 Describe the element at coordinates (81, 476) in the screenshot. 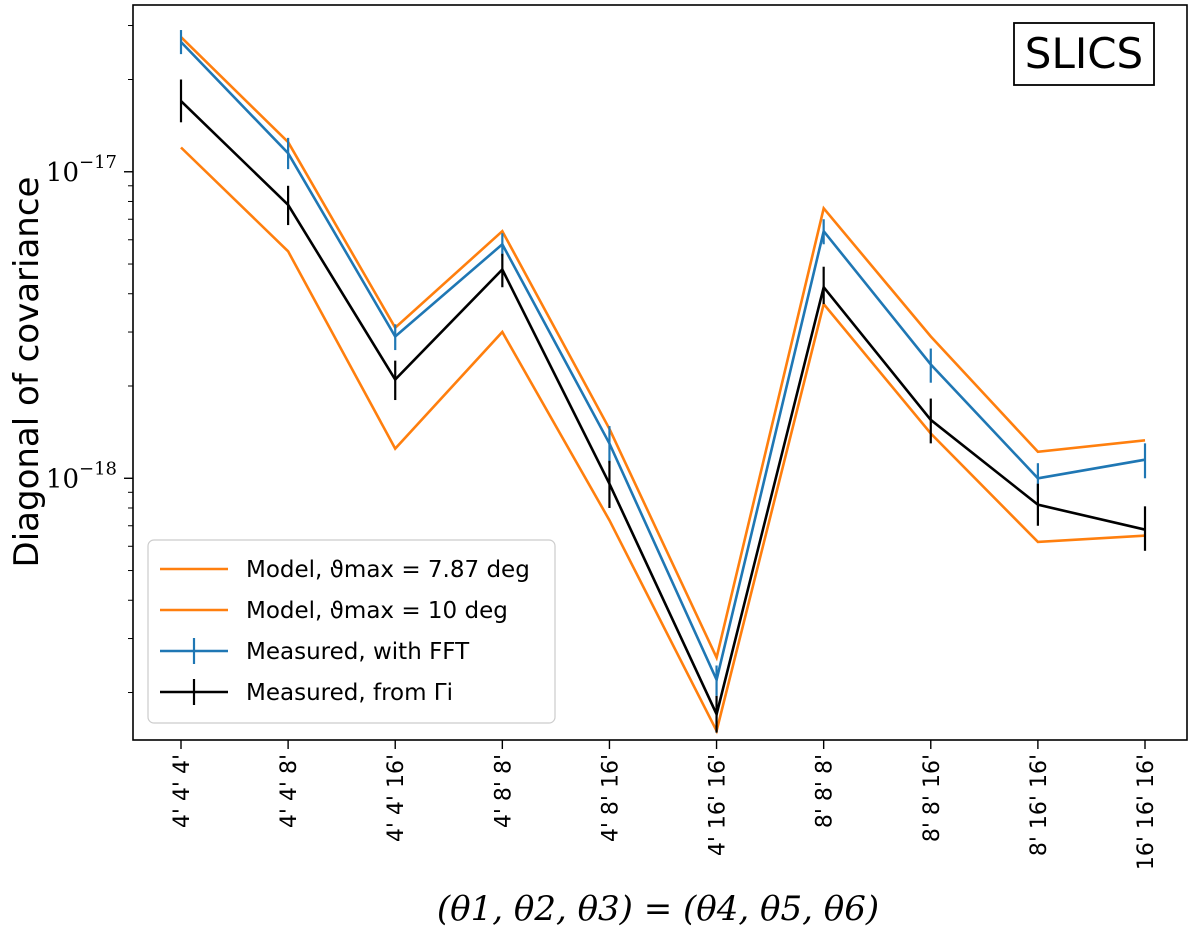

I see `y-tick-label: 10−18` at that location.